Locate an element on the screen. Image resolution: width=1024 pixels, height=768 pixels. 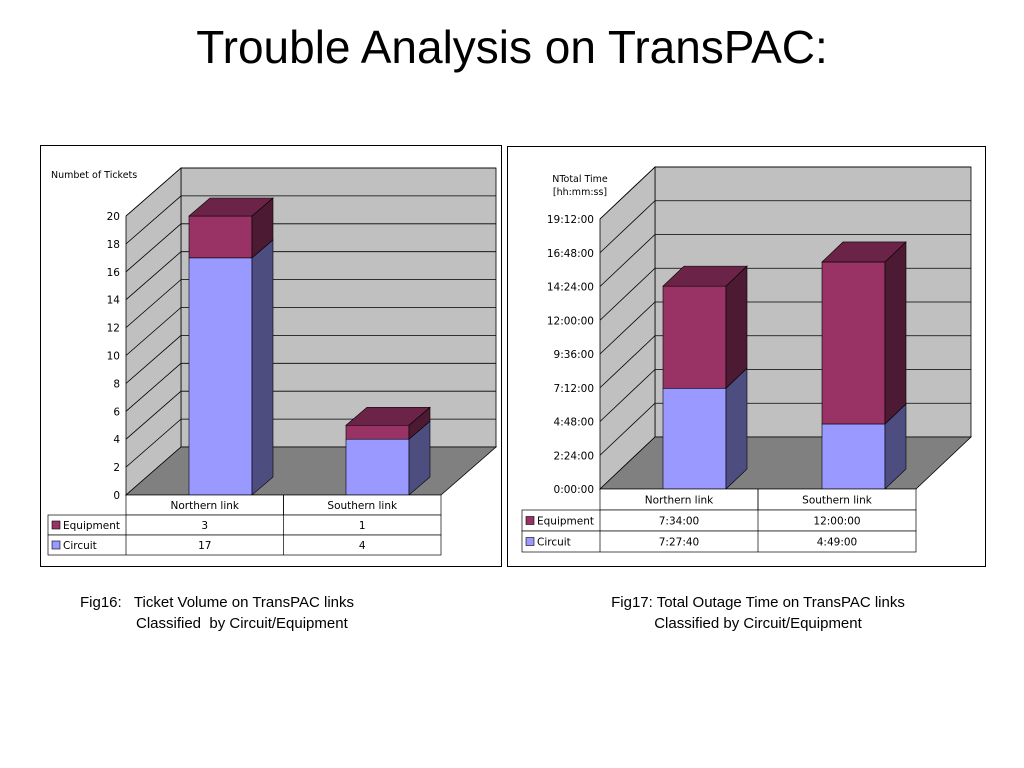
y-tick-label: 2 is located at coordinates (116, 468).